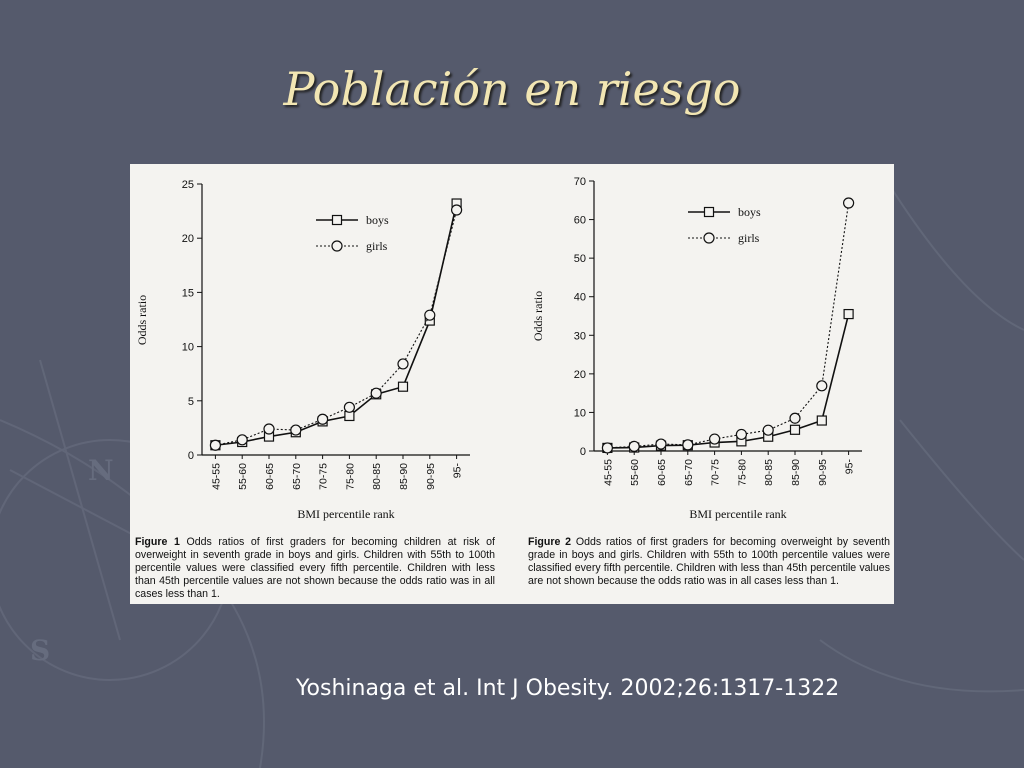  What do you see at coordinates (188, 293) in the screenshot?
I see `y-tick-label: 15` at bounding box center [188, 293].